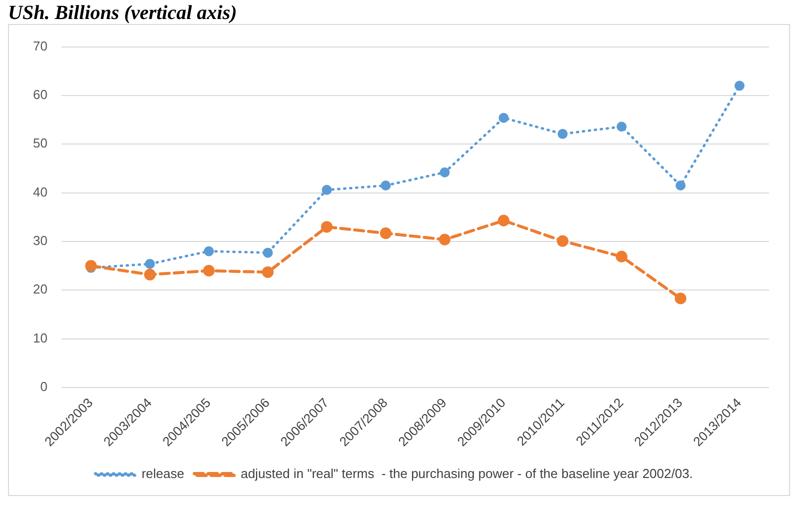 The height and width of the screenshot is (510, 812). Describe the element at coordinates (163, 474) in the screenshot. I see `legend-label: release` at that location.